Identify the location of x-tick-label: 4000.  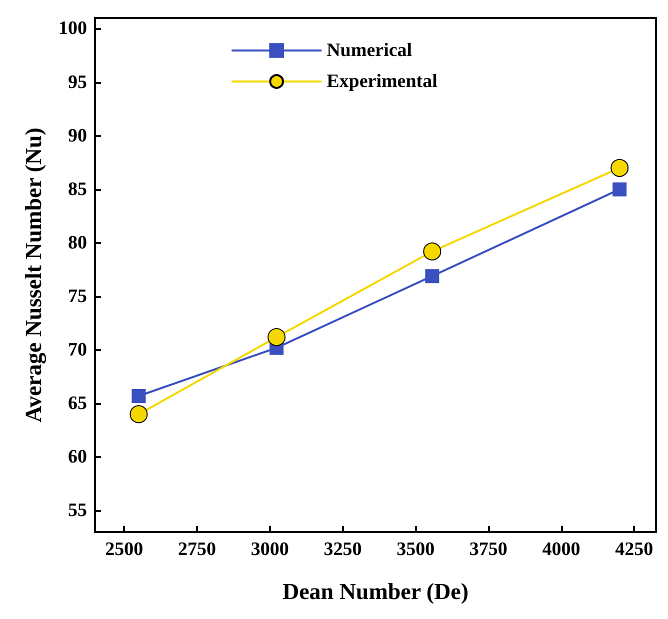
(561, 549).